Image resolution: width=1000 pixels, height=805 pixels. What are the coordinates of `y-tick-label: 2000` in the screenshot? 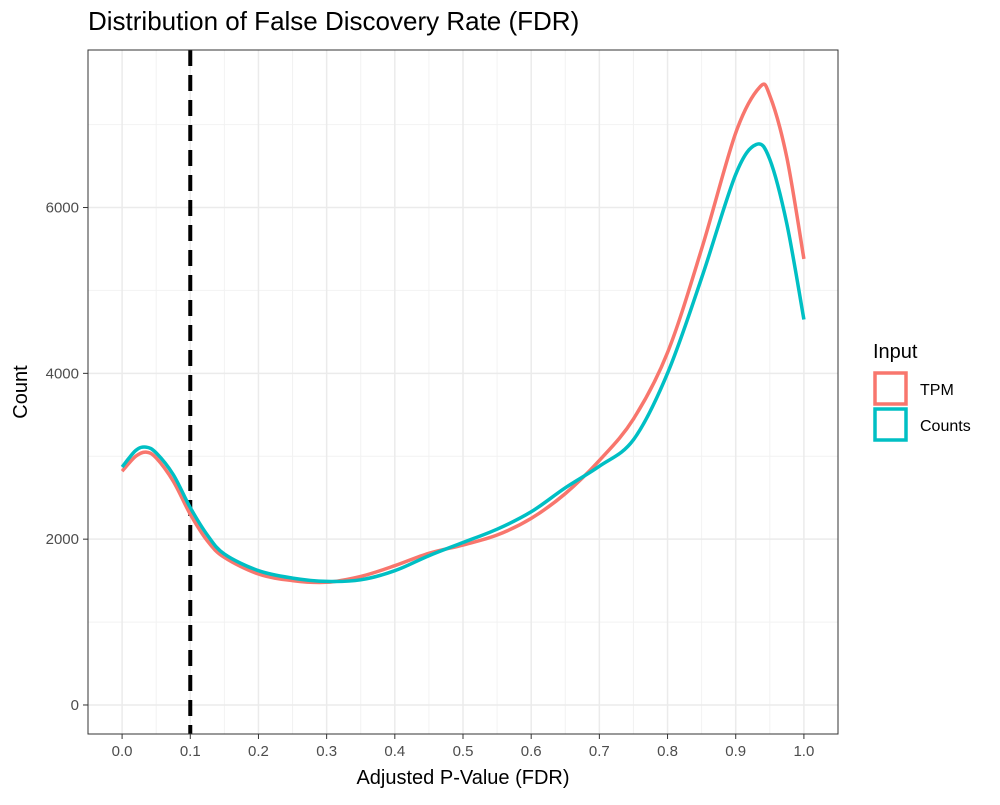 It's located at (62, 539).